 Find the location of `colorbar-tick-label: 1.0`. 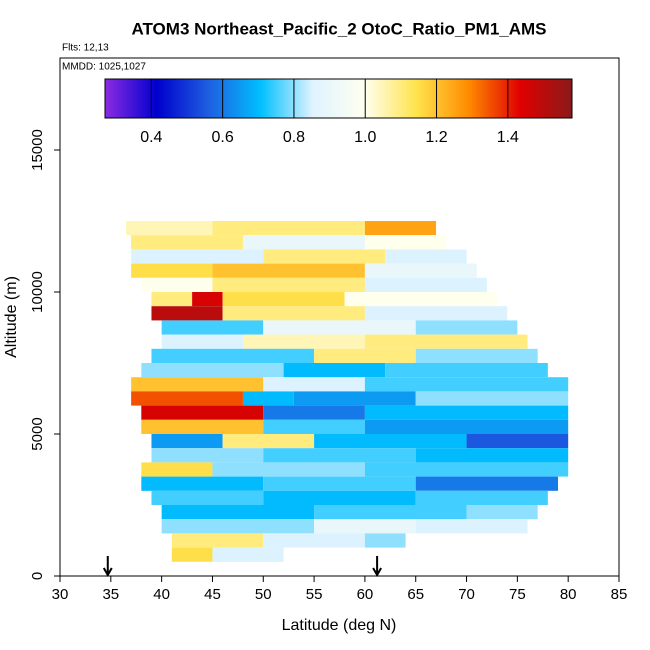

colorbar-tick-label: 1.0 is located at coordinates (365, 137).